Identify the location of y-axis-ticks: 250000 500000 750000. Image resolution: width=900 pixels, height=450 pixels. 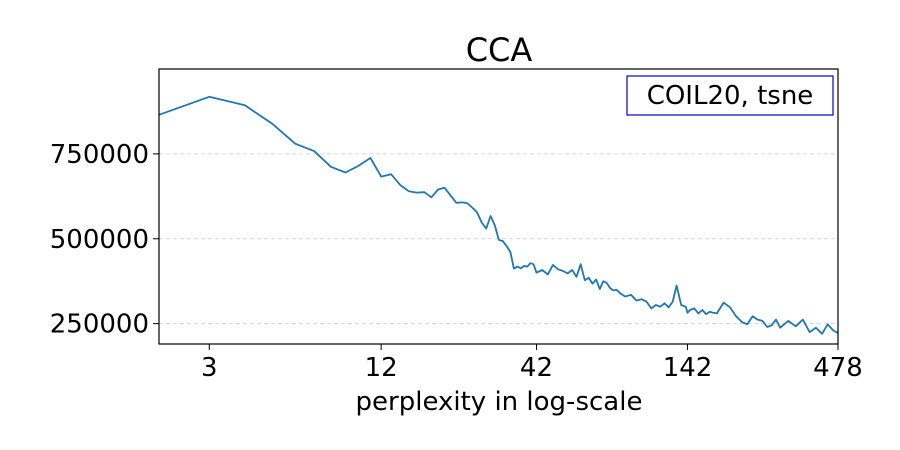
(104, 240).